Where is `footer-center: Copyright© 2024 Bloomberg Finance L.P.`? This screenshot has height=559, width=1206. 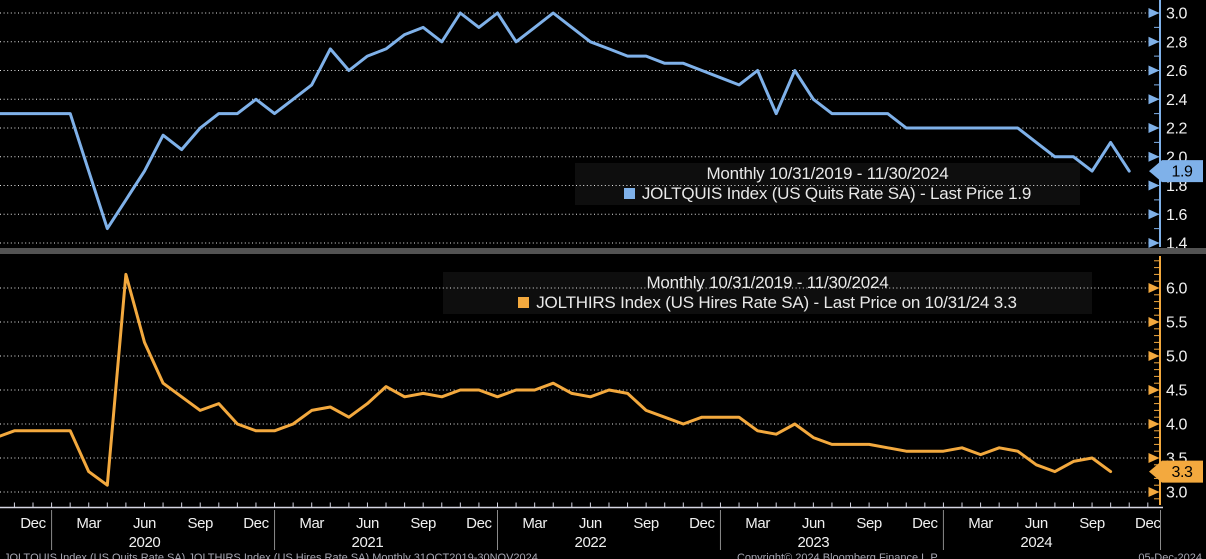
footer-center: Copyright© 2024 Bloomberg Finance L.P. is located at coordinates (838, 555).